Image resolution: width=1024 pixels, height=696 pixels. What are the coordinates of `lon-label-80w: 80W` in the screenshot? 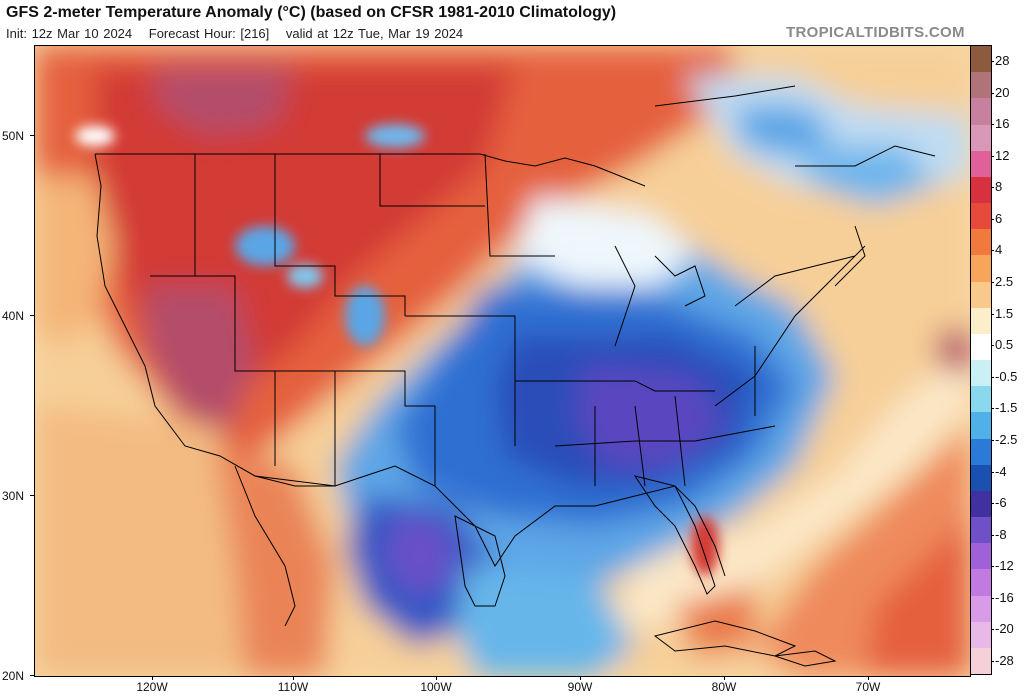 It's located at (724, 687).